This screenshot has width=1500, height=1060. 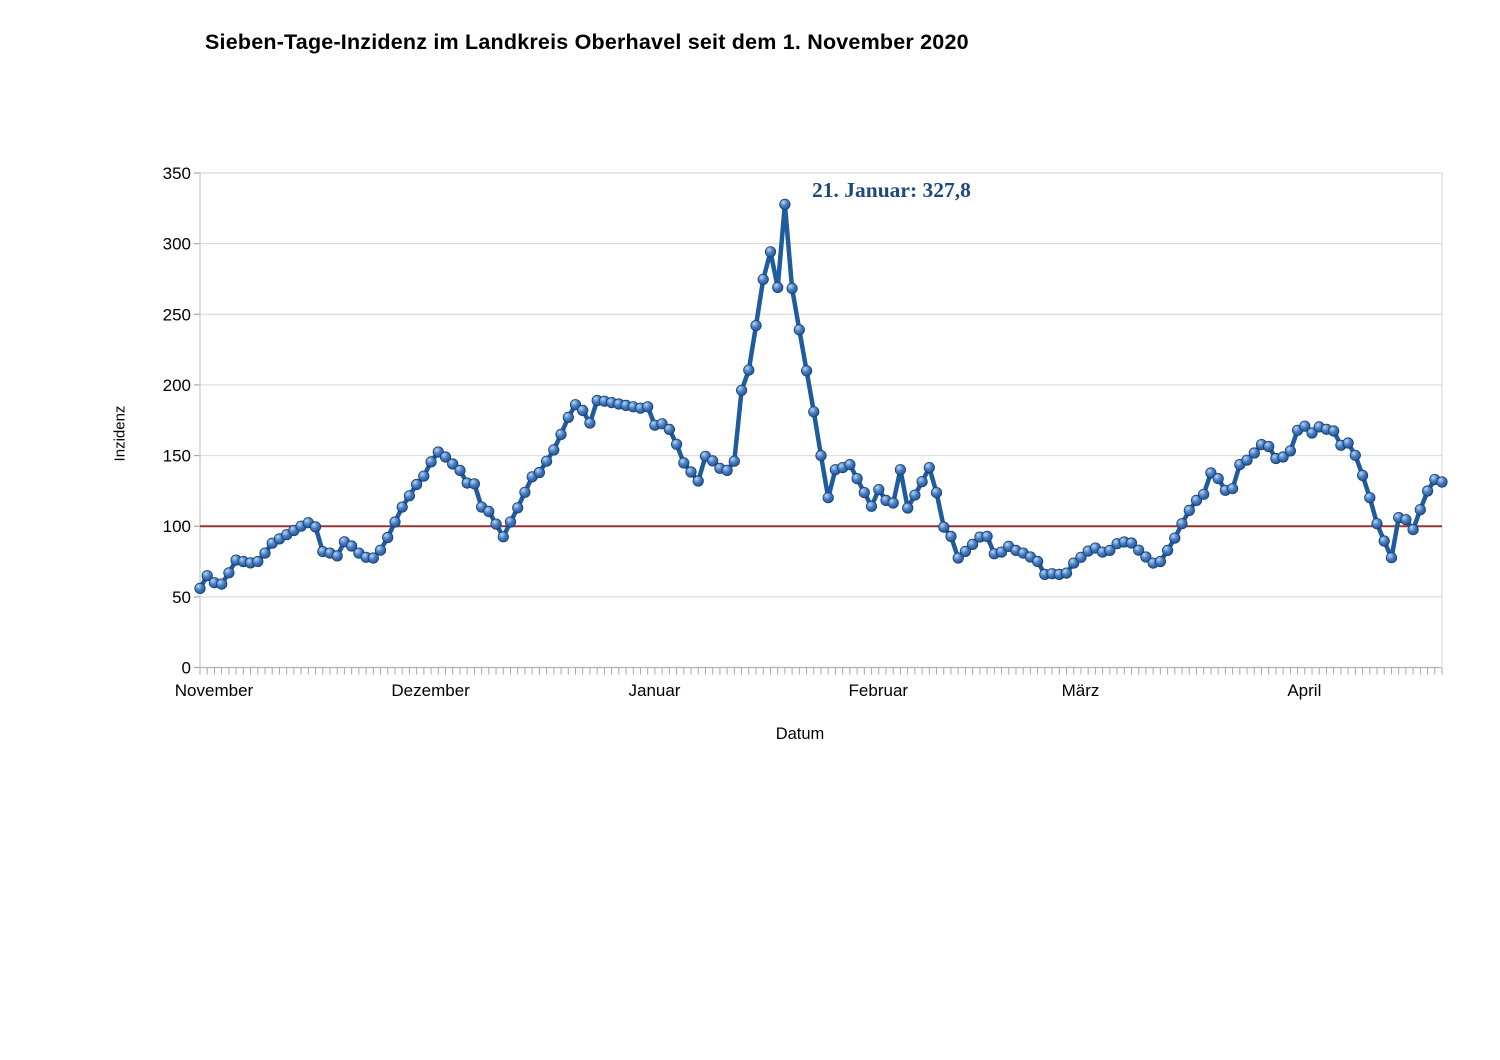 I want to click on x-axis-ticks, so click(x=821, y=671).